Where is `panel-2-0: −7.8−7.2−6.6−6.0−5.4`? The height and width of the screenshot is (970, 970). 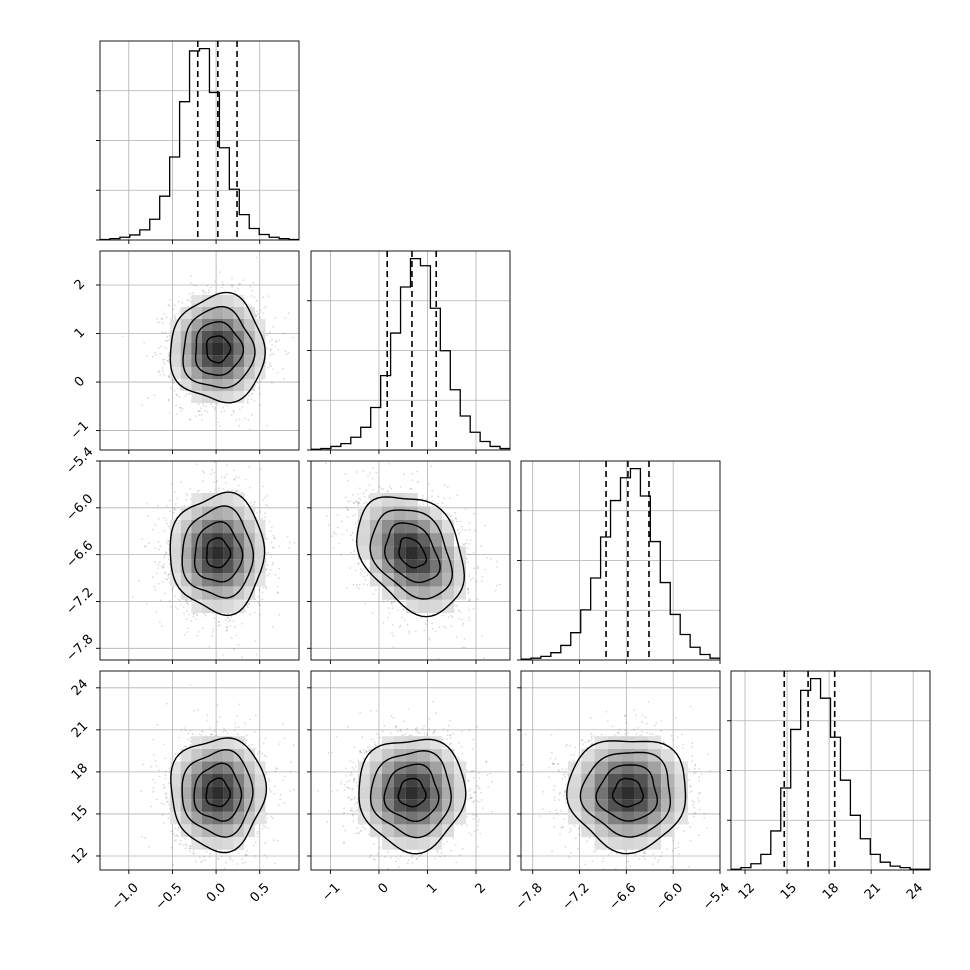 panel-2-0: −7.8−7.2−6.6−6.0−5.4 is located at coordinates (182, 555).